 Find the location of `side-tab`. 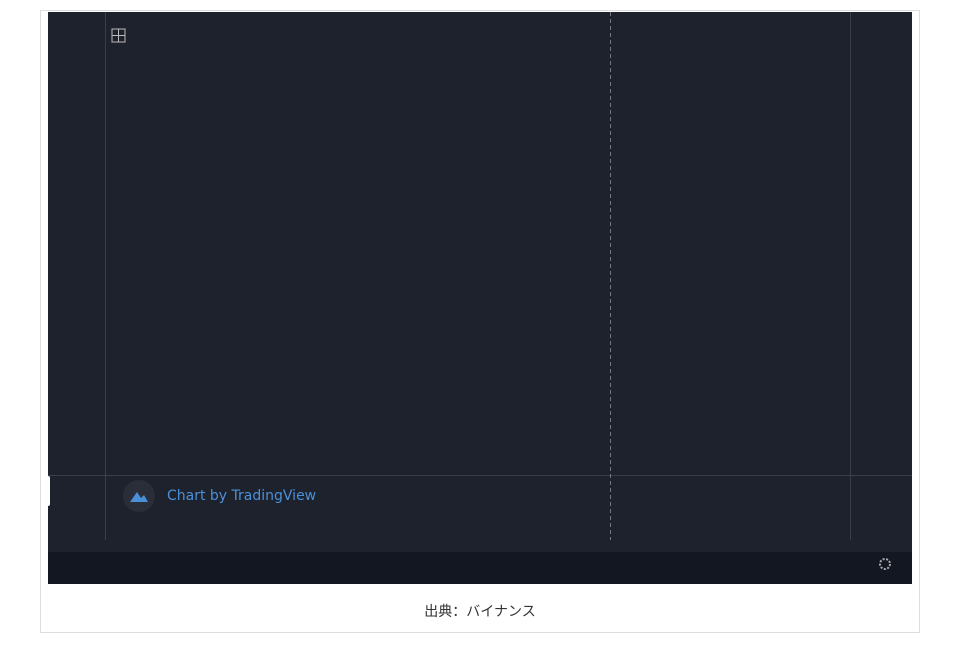

side-tab is located at coordinates (47, 491).